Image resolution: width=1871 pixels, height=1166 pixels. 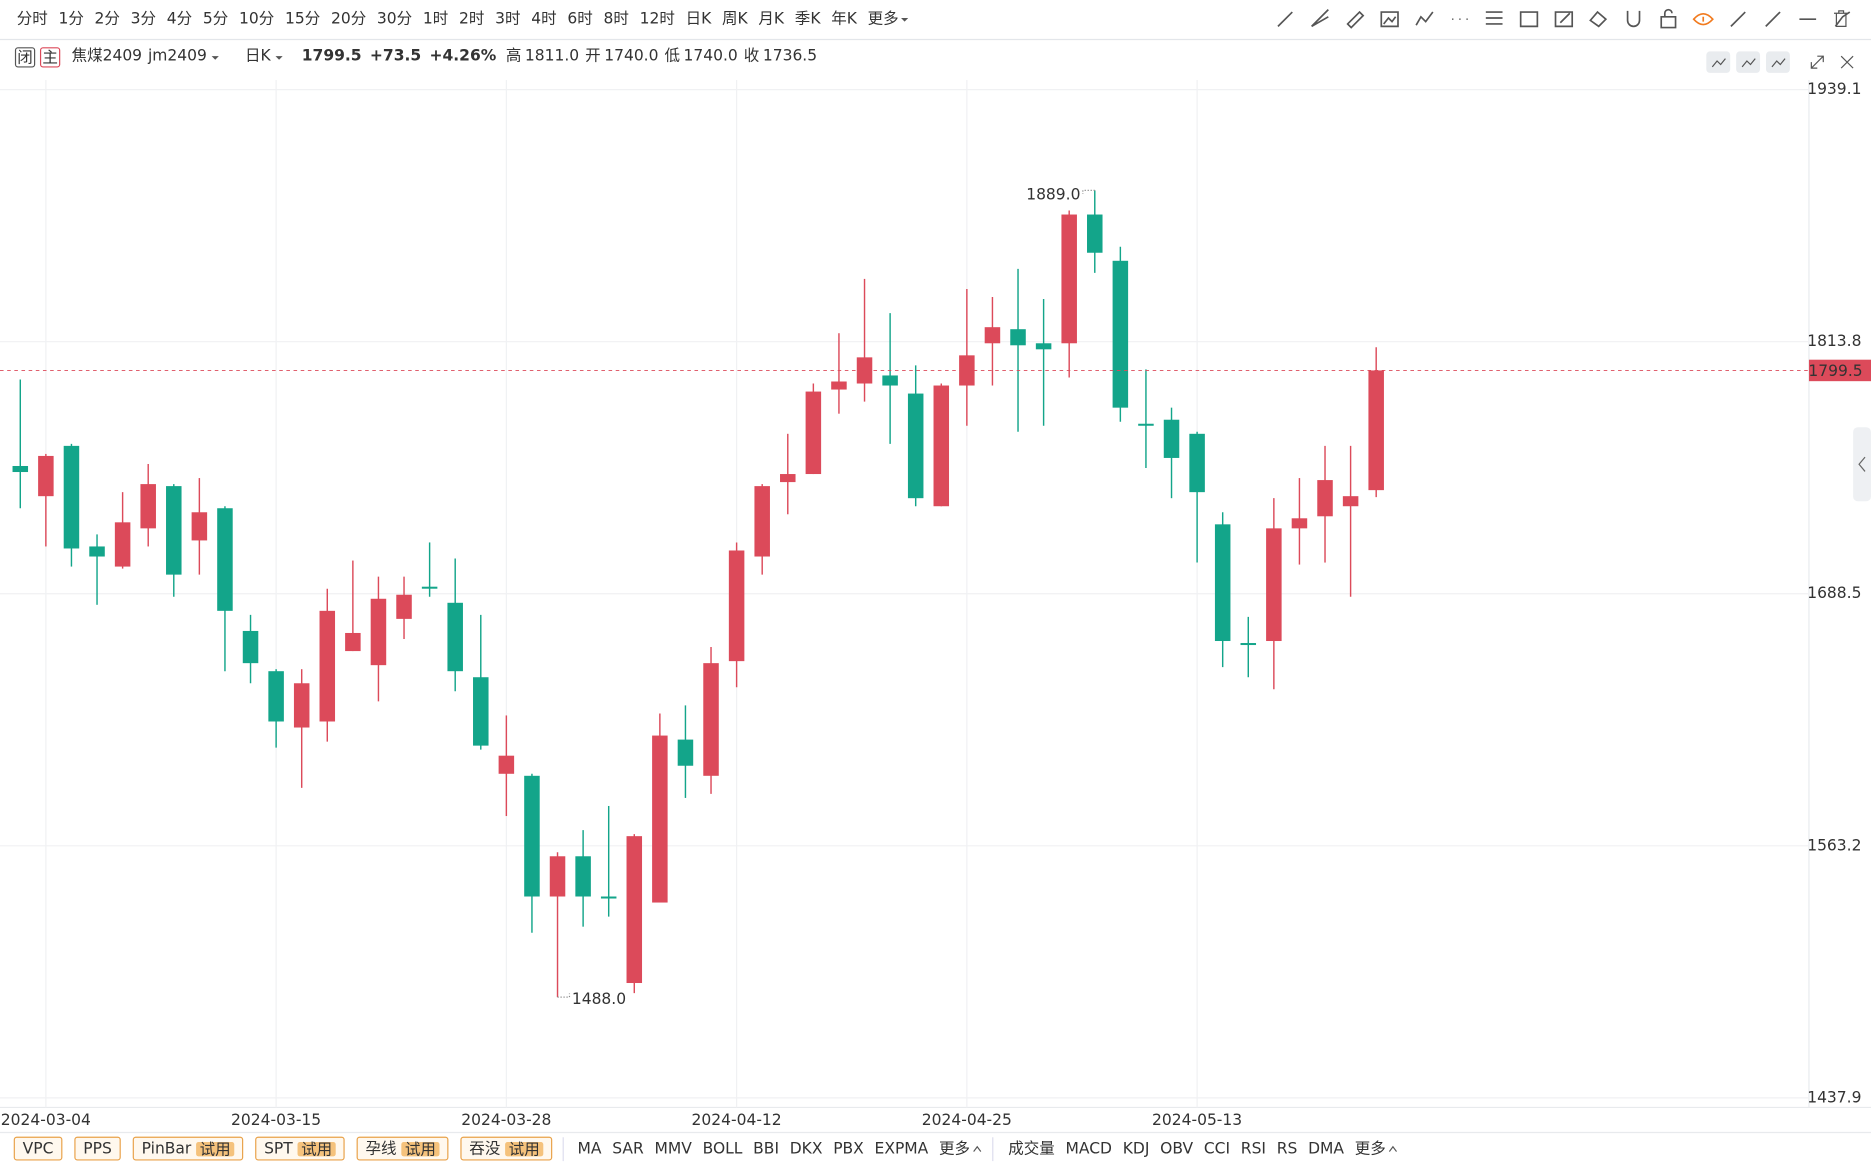 What do you see at coordinates (673, 1149) in the screenshot?
I see `indicator-tab: MMV` at bounding box center [673, 1149].